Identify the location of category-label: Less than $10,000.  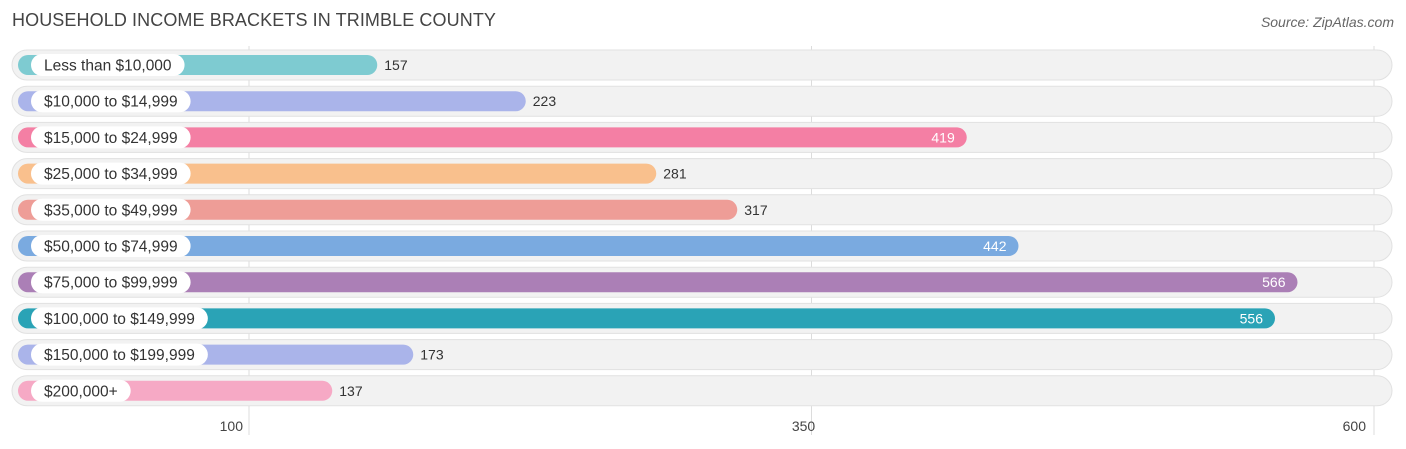
(108, 66).